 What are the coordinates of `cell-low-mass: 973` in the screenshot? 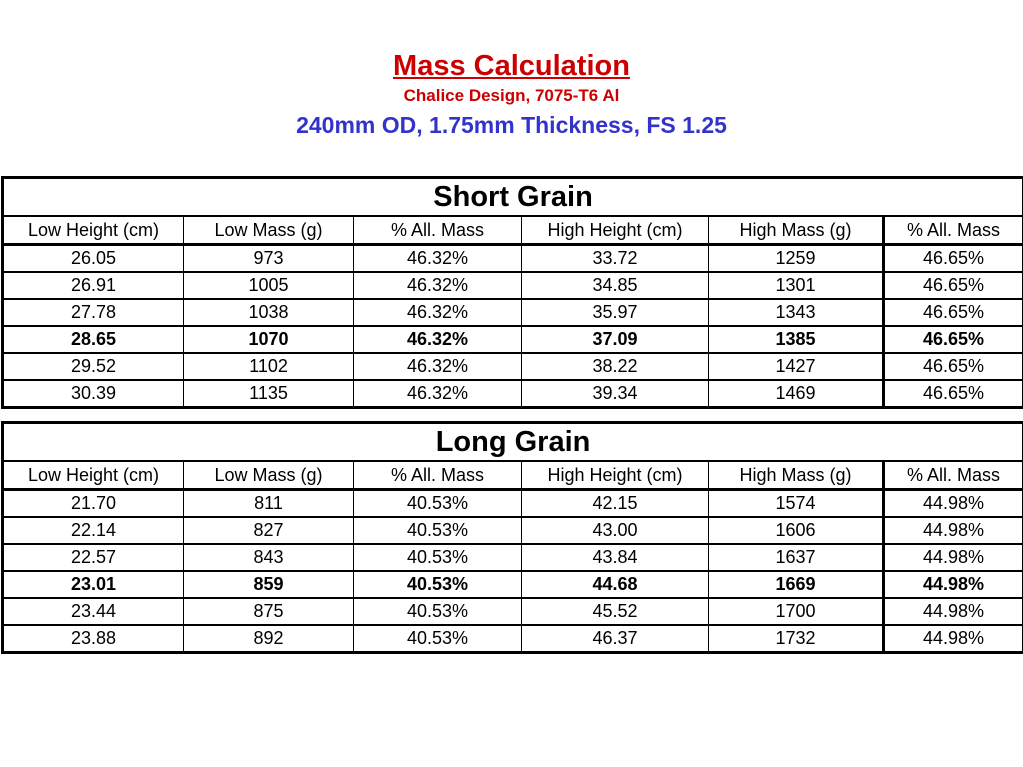 It's located at (268, 258).